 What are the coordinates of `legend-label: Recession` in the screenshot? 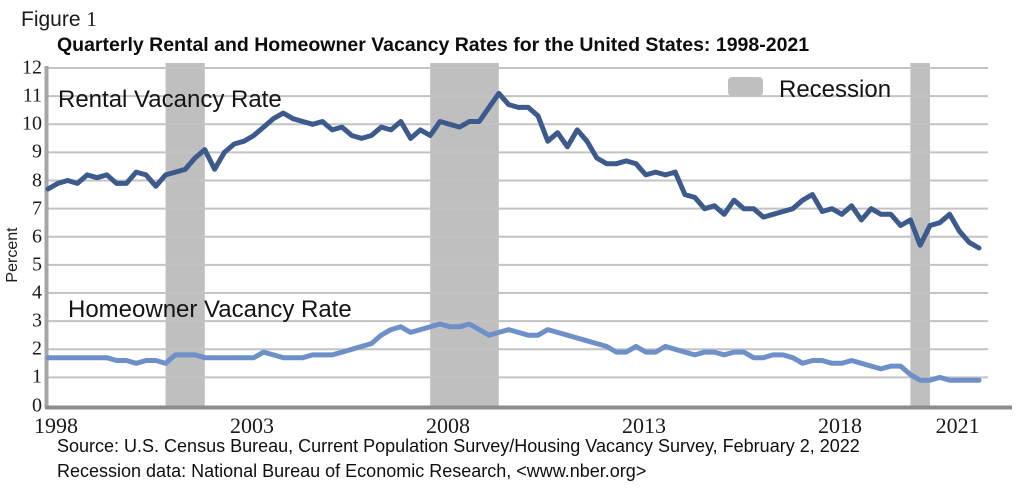 It's located at (835, 89).